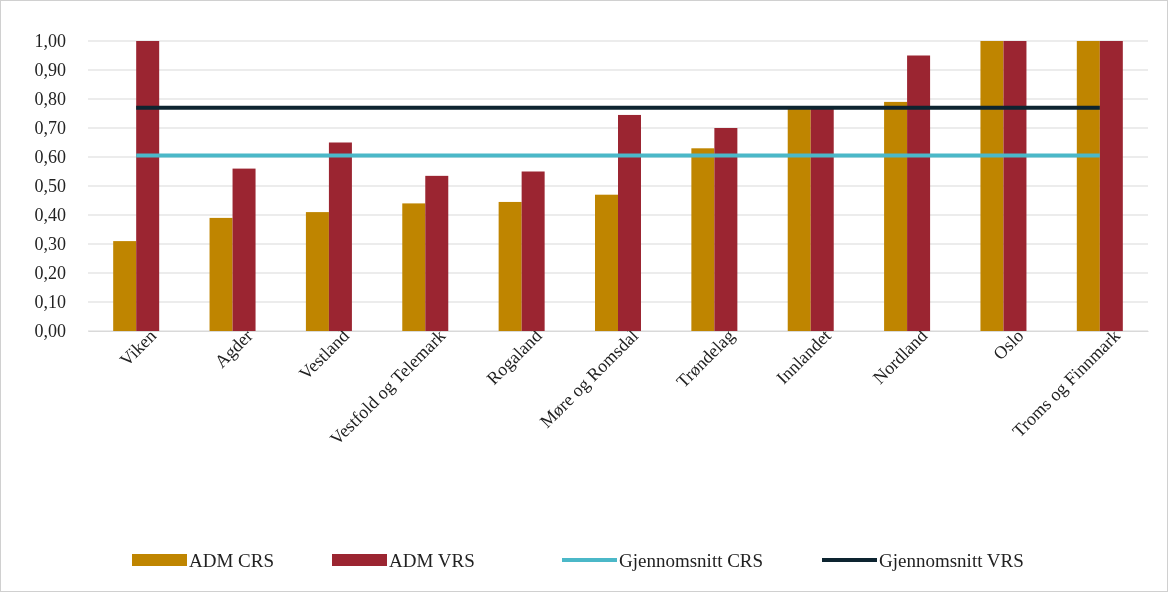  Describe the element at coordinates (50, 99) in the screenshot. I see `y-tick-label: 0,80` at that location.